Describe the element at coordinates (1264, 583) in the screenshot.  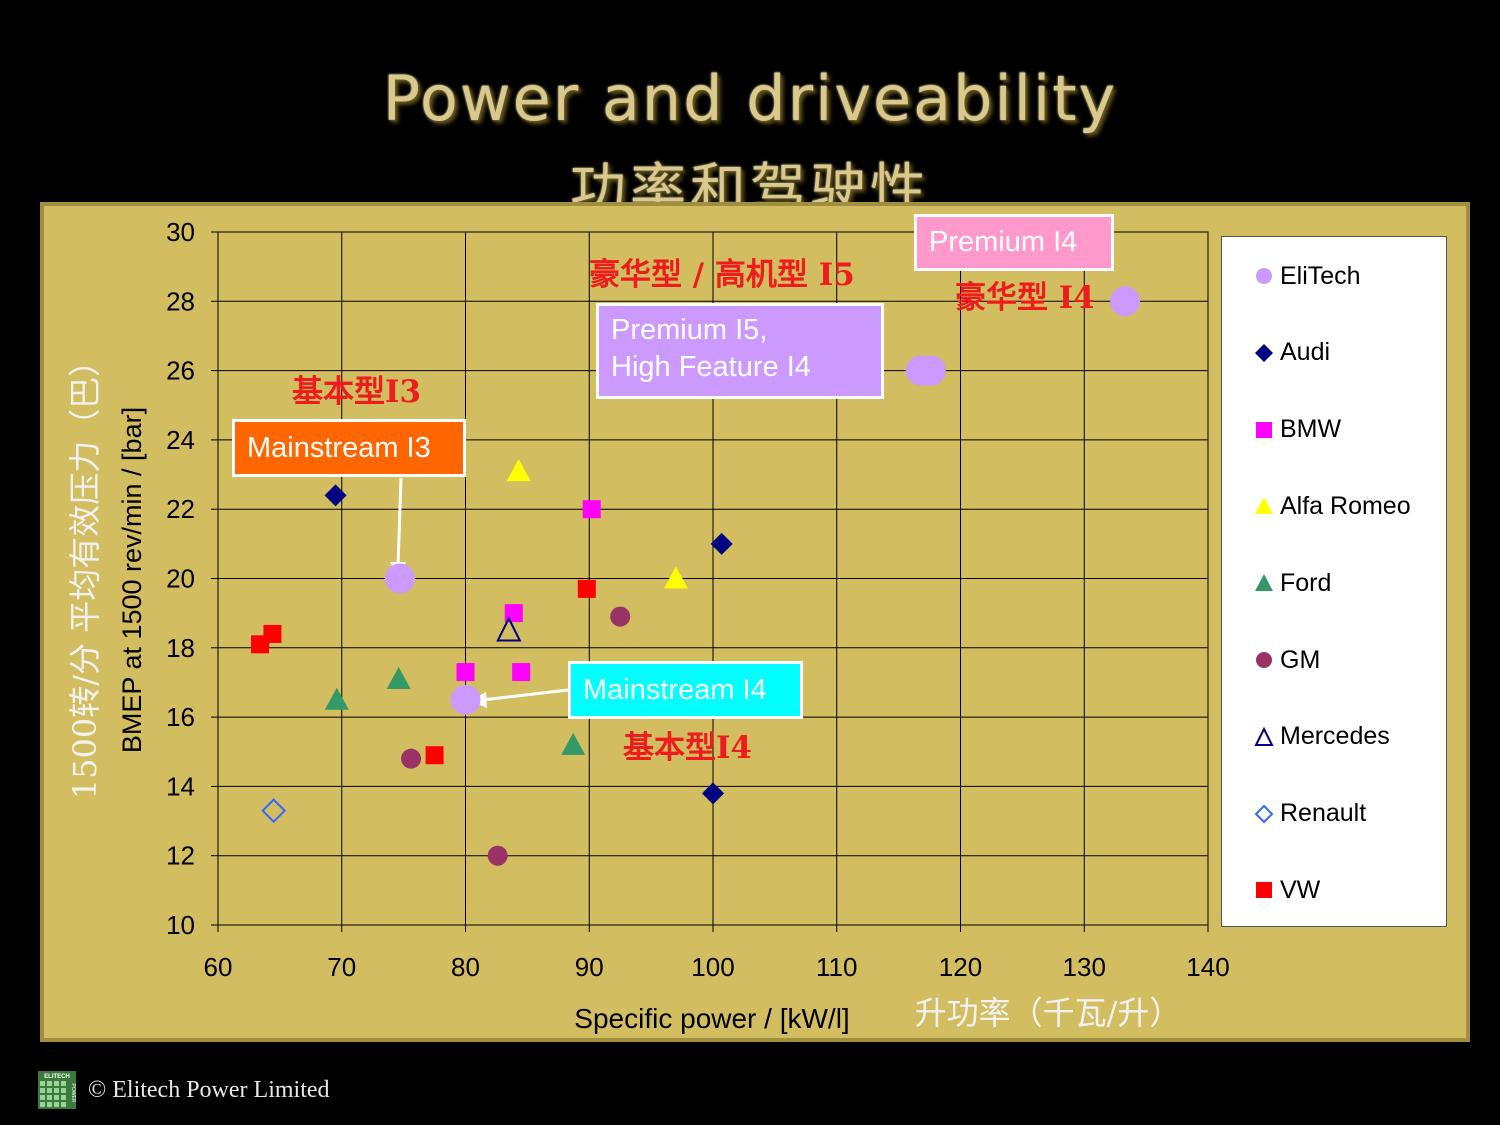
I see `legend-marker-ford` at that location.